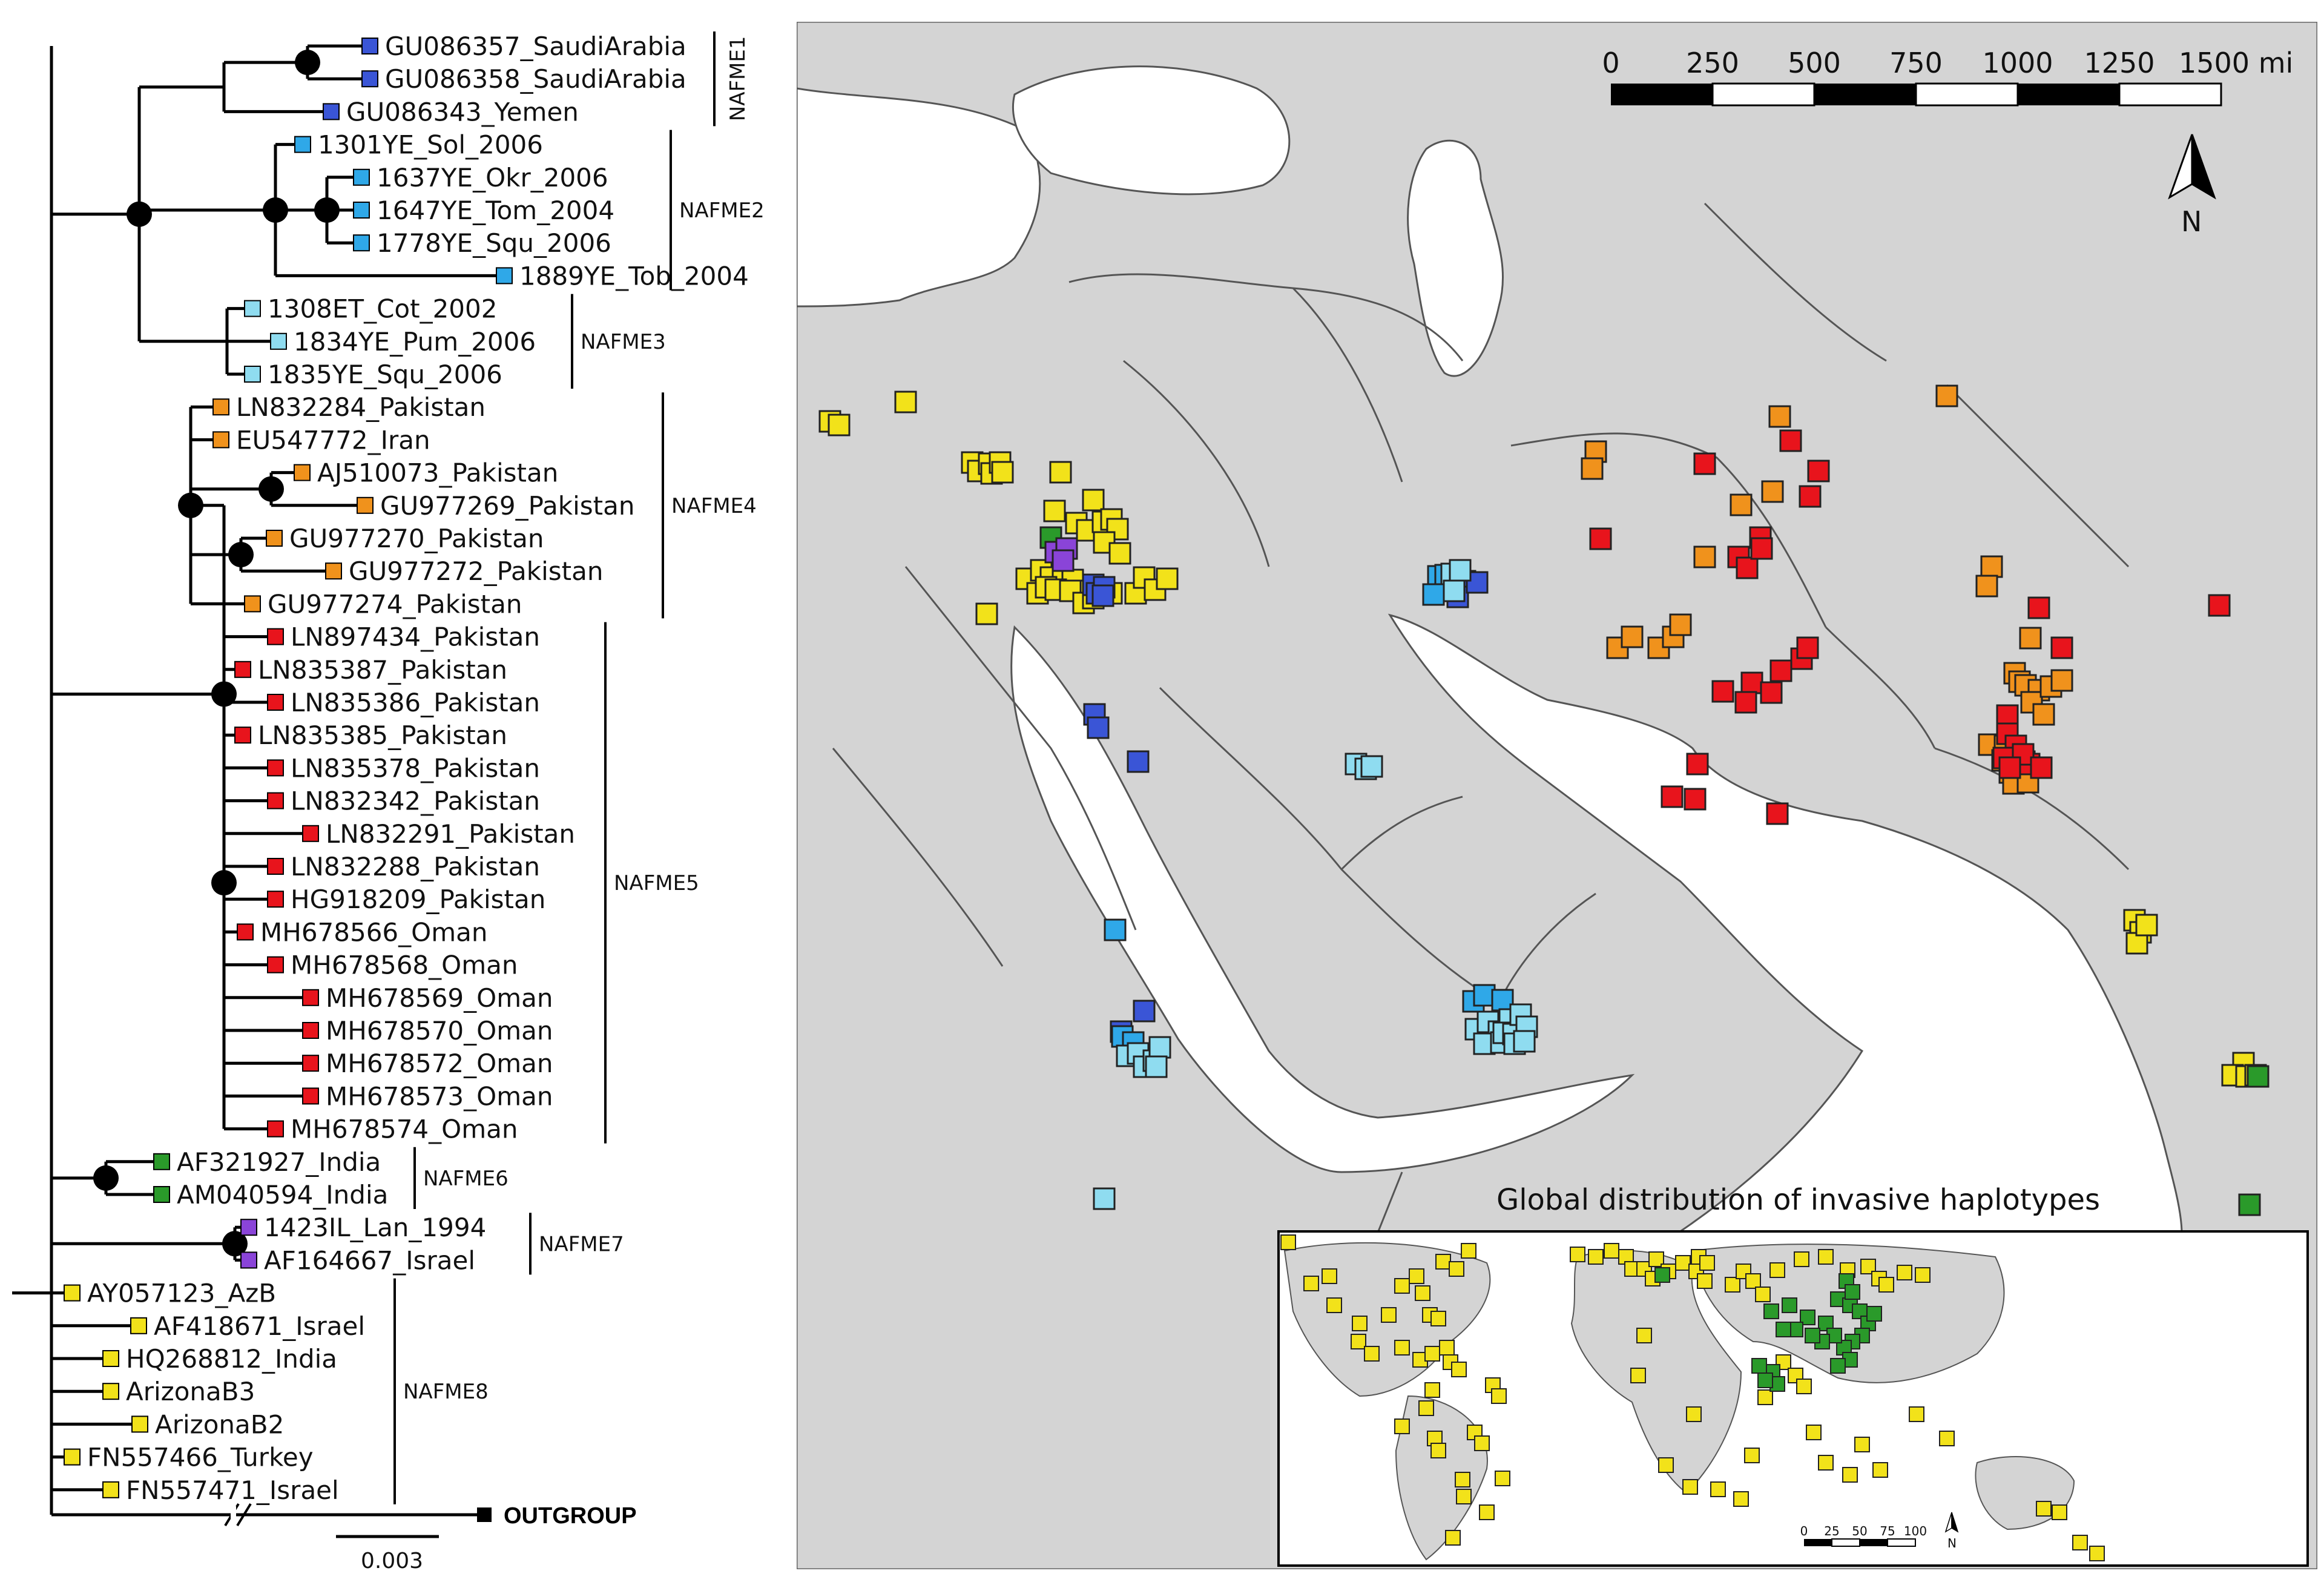 The image size is (2324, 1588). I want to click on tip-label: 1308ET_Cot_2002, so click(382, 309).